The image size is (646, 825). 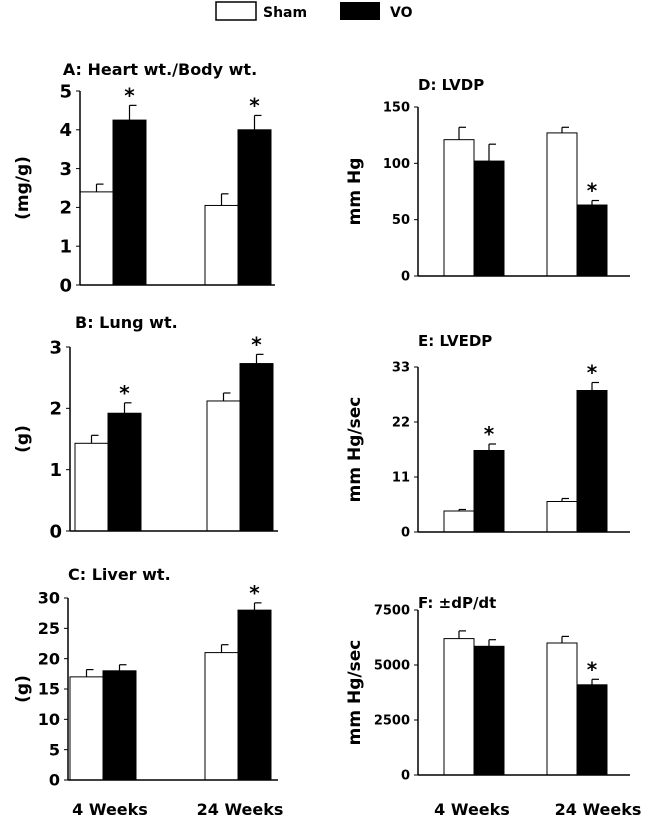 I want to click on x-label-left-24wk: 24 Weeks, so click(x=240, y=809).